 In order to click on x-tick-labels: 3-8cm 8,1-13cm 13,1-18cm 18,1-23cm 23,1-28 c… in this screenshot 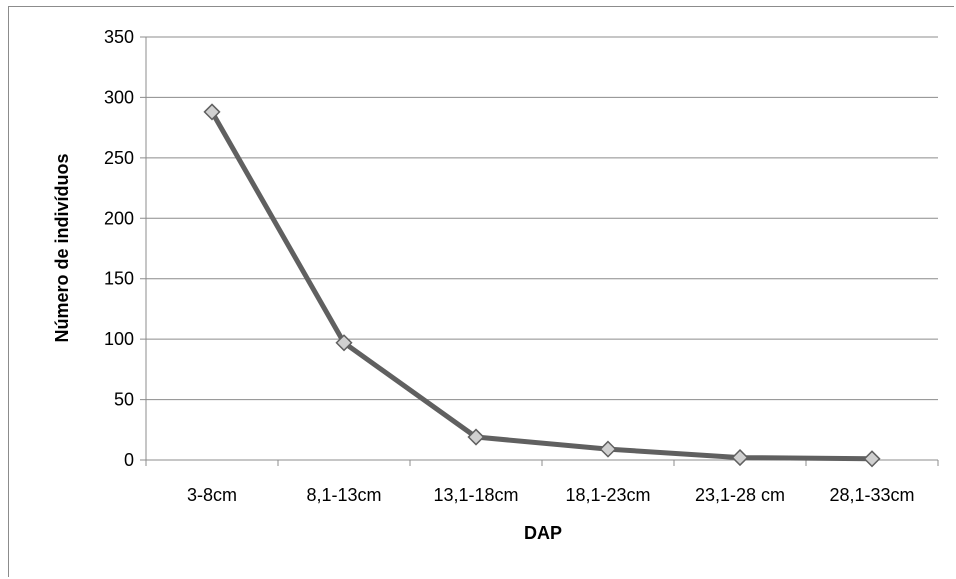, I will do `click(551, 495)`.